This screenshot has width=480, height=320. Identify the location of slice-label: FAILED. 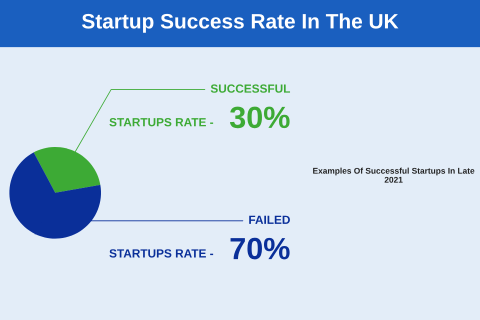
(269, 220).